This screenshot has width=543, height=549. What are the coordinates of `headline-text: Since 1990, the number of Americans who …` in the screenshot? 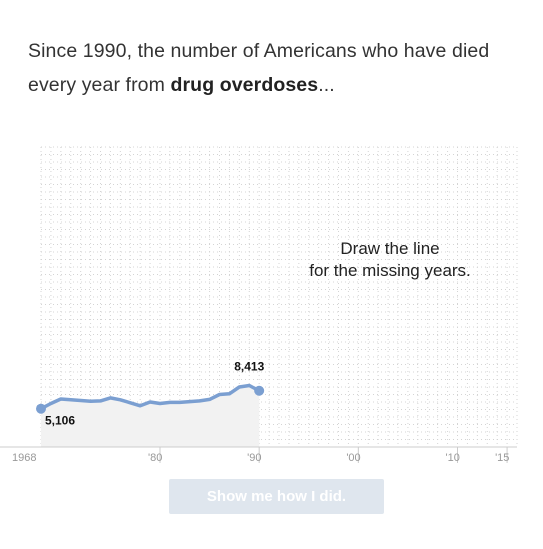 It's located at (259, 68).